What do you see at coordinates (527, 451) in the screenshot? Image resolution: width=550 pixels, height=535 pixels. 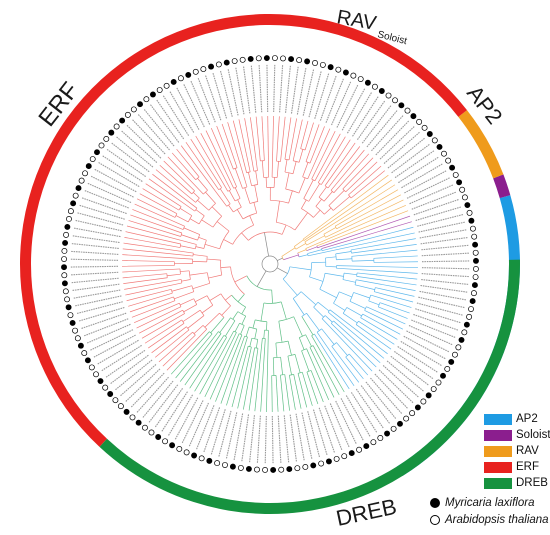 I see `legend-label: RAV` at bounding box center [527, 451].